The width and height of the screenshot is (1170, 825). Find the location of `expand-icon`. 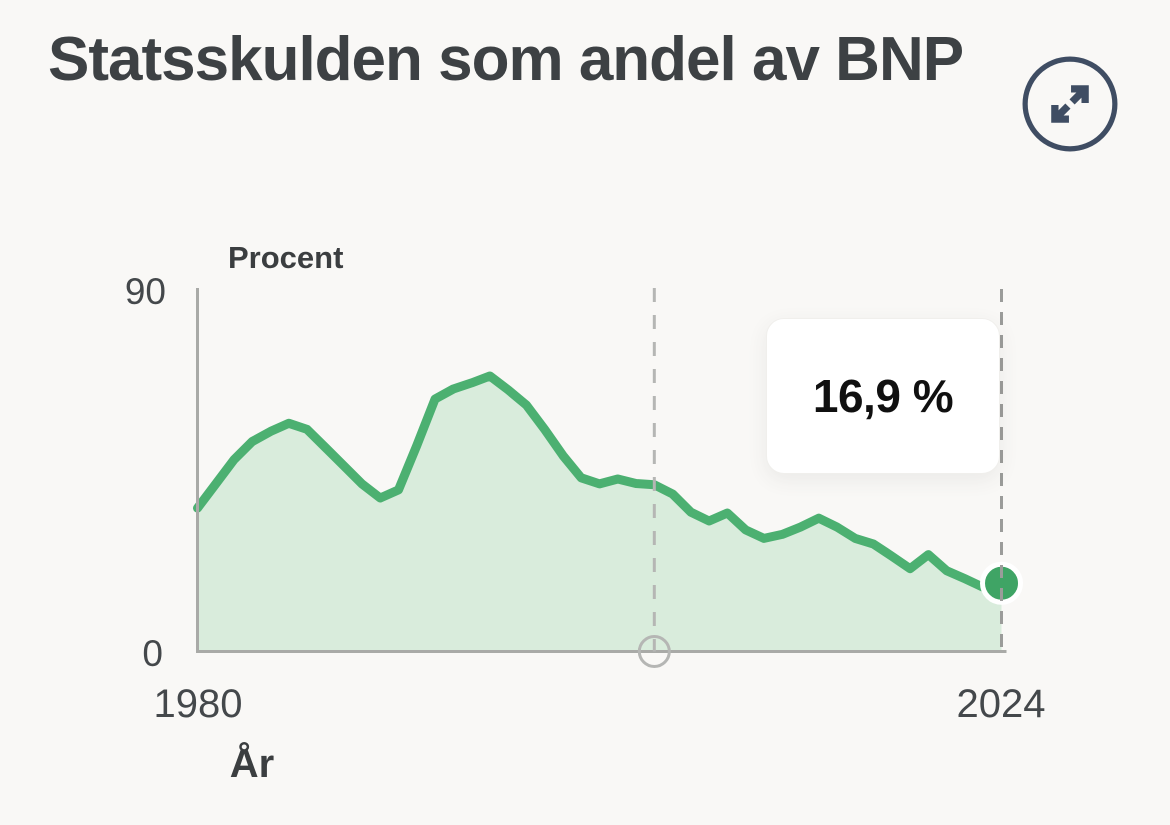

expand-icon is located at coordinates (1070, 104).